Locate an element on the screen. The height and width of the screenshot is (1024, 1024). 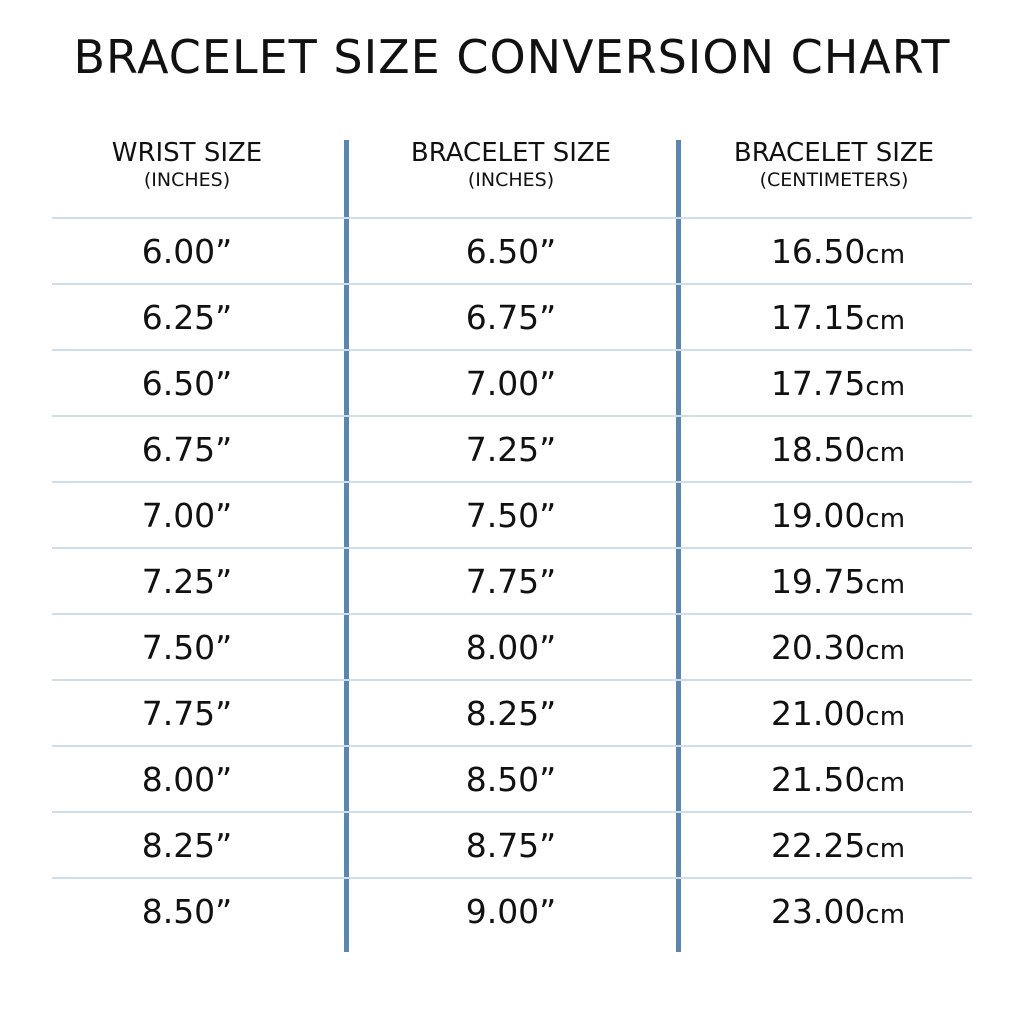
header-label: WRIST SIZE is located at coordinates (187, 153).